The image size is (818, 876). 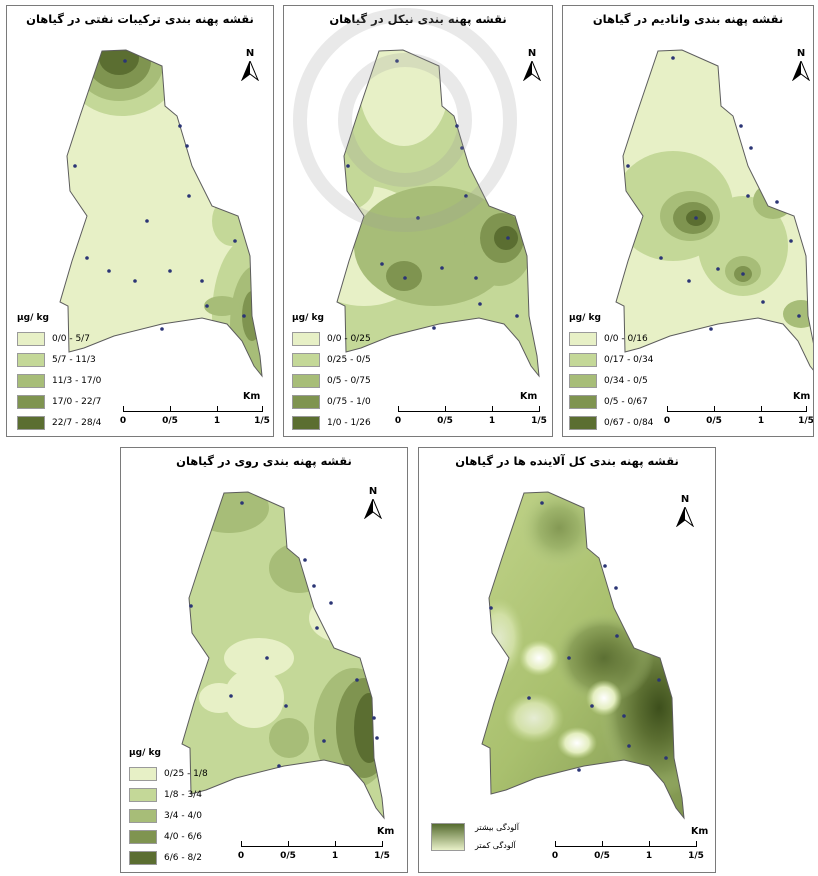 What do you see at coordinates (497, 827) in the screenshot?
I see `legend-high-label: آلودگی بیشتر` at bounding box center [497, 827].